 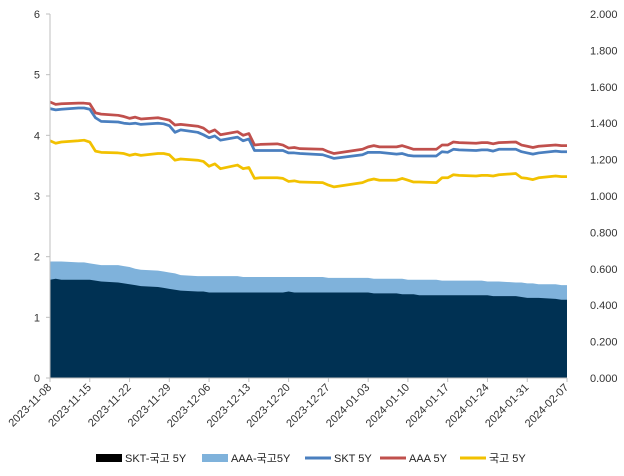 What do you see at coordinates (604, 15) in the screenshot?
I see `y-right-tick-label: 2.000` at bounding box center [604, 15].